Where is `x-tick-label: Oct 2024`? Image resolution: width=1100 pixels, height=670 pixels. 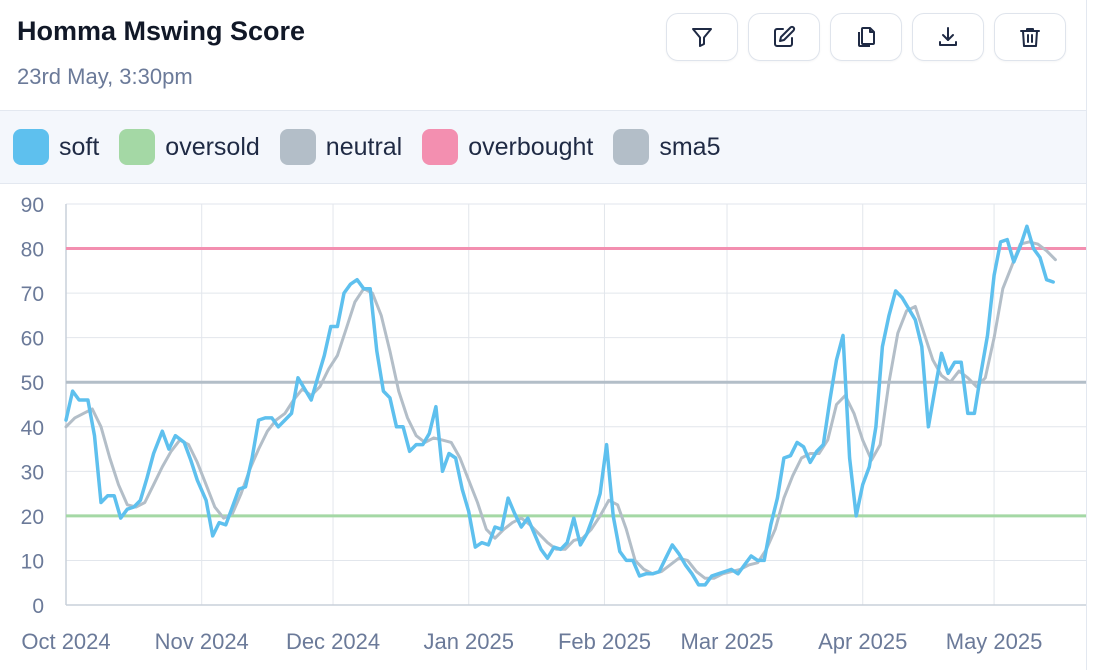 x-tick-label: Oct 2024 is located at coordinates (65, 641).